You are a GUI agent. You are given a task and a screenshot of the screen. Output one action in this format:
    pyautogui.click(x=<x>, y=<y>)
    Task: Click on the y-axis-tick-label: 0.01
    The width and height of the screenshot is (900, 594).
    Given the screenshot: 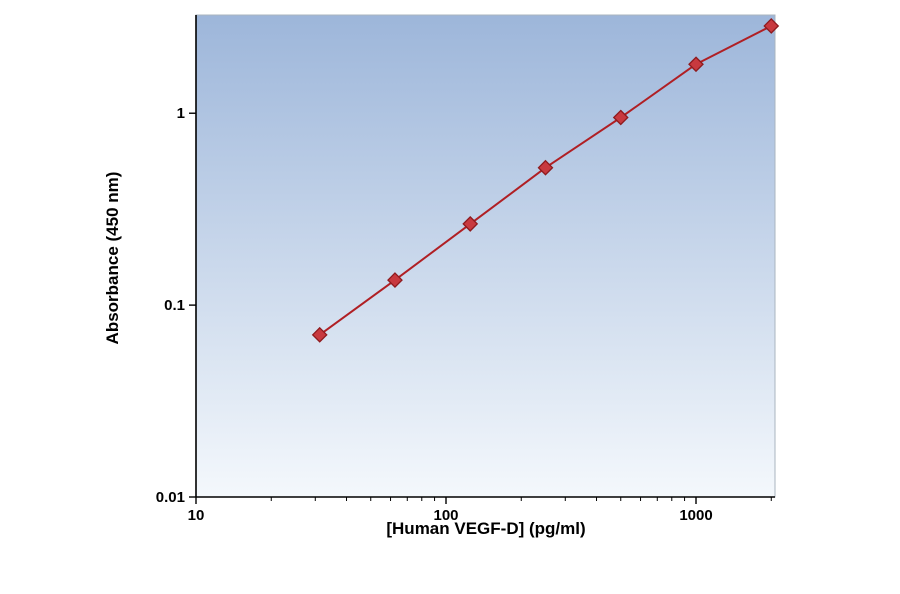 What is the action you would take?
    pyautogui.click(x=170, y=497)
    